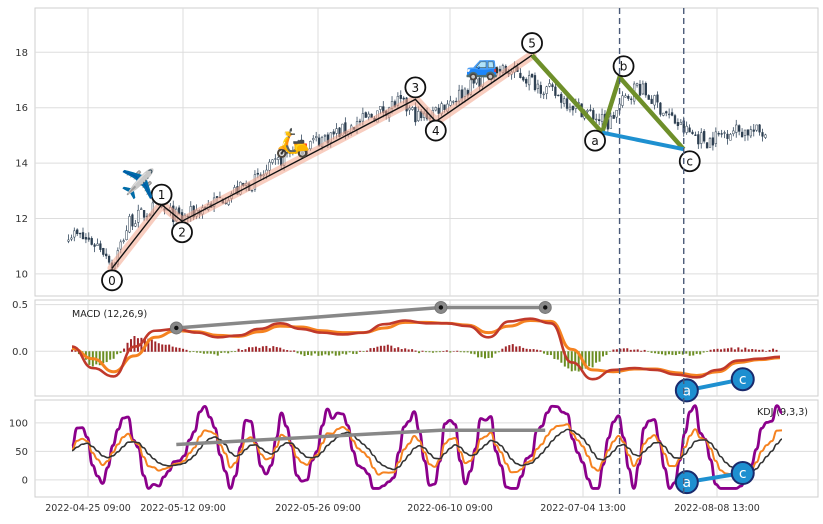 Image resolution: width=823 pixels, height=524 pixels. Describe the element at coordinates (21, 219) in the screenshot. I see `price-y-tick-label: 12` at that location.